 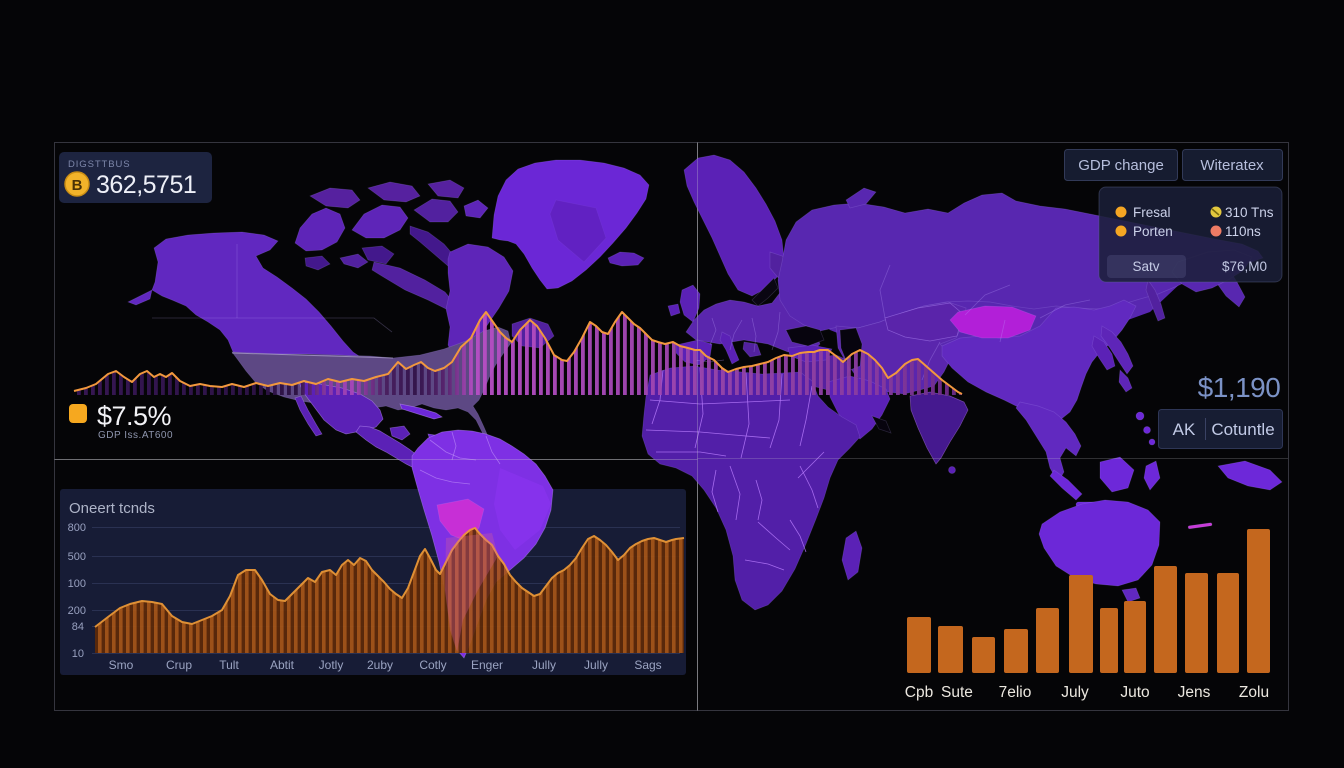 I want to click on svg-text: Enger, so click(x=487, y=665).